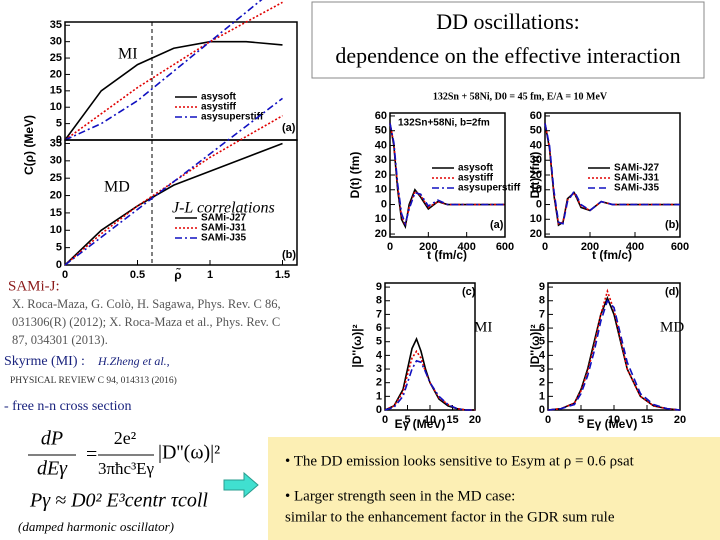 The height and width of the screenshot is (540, 720). What do you see at coordinates (520, 96) in the screenshot?
I see `subtitle: 132Sn + 58Ni, D0 = 45 fm, E/A = 10 MeV` at bounding box center [520, 96].